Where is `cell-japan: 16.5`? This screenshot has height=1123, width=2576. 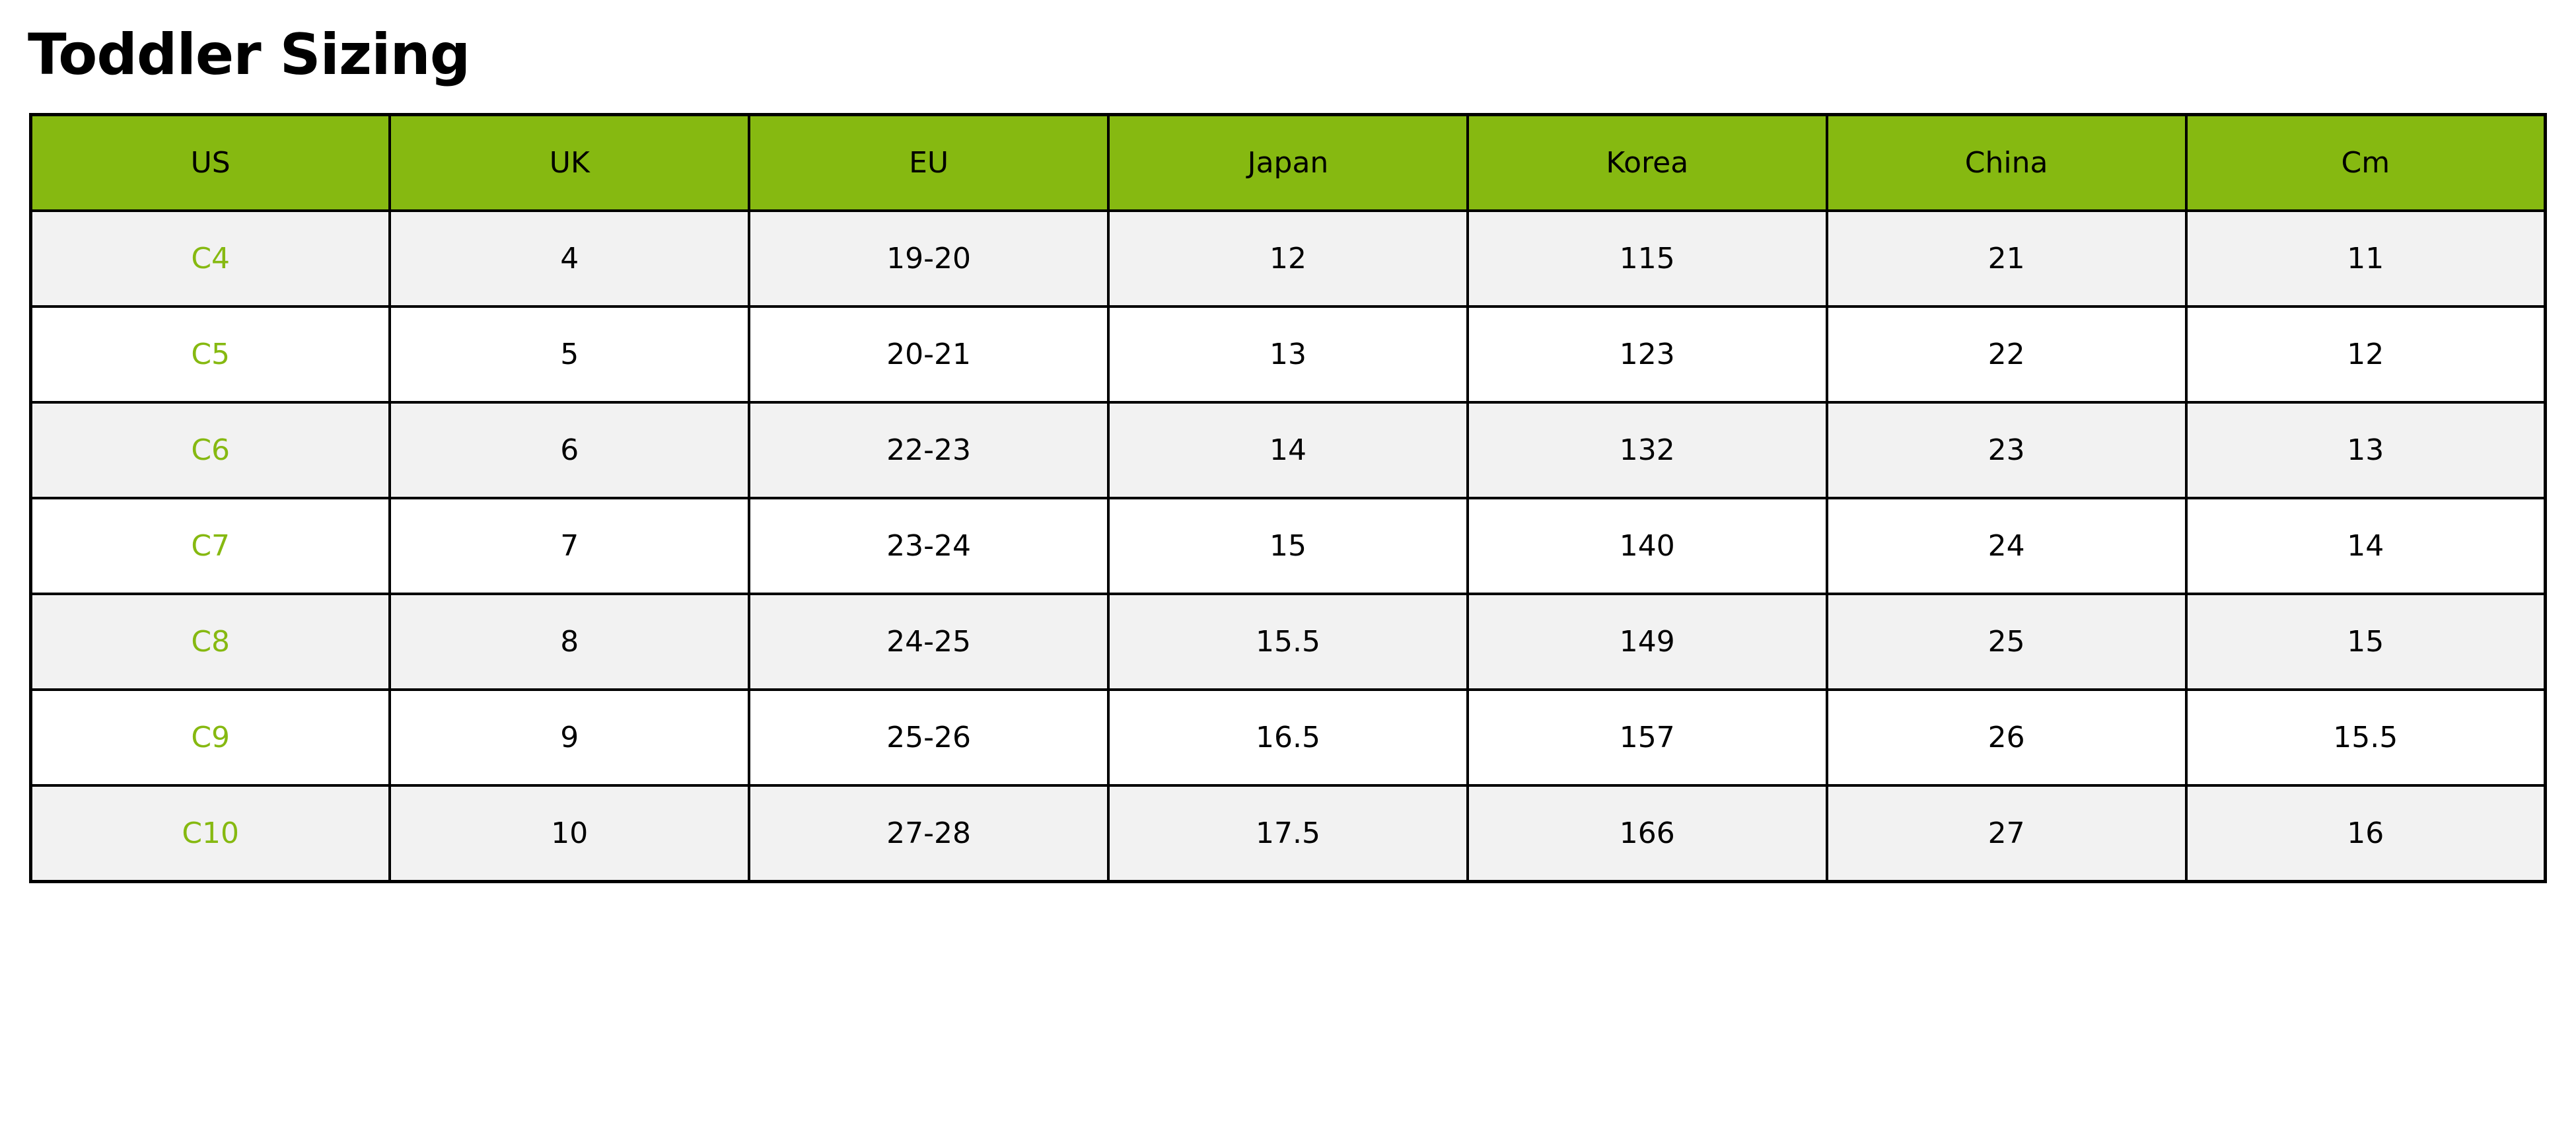 cell-japan: 16.5 is located at coordinates (1288, 737).